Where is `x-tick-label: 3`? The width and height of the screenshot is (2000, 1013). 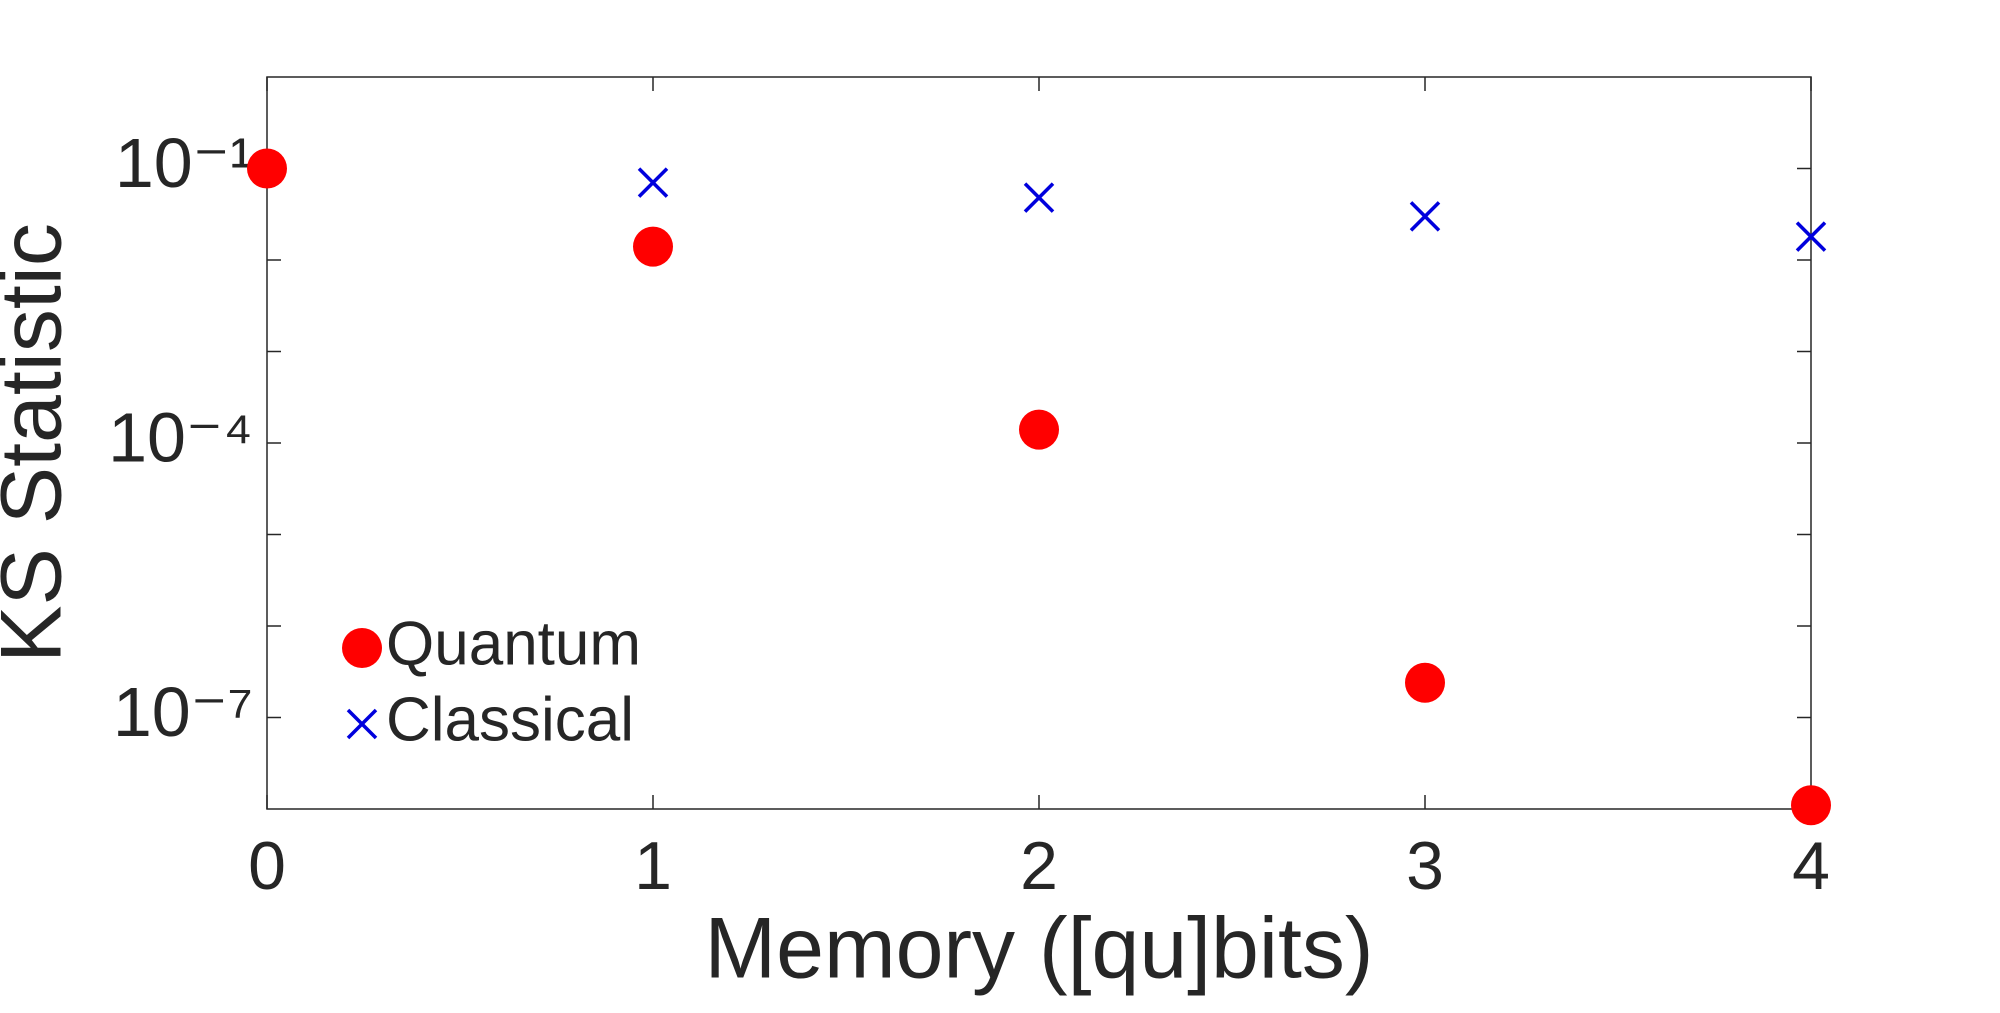 x-tick-label: 3 is located at coordinates (1425, 866).